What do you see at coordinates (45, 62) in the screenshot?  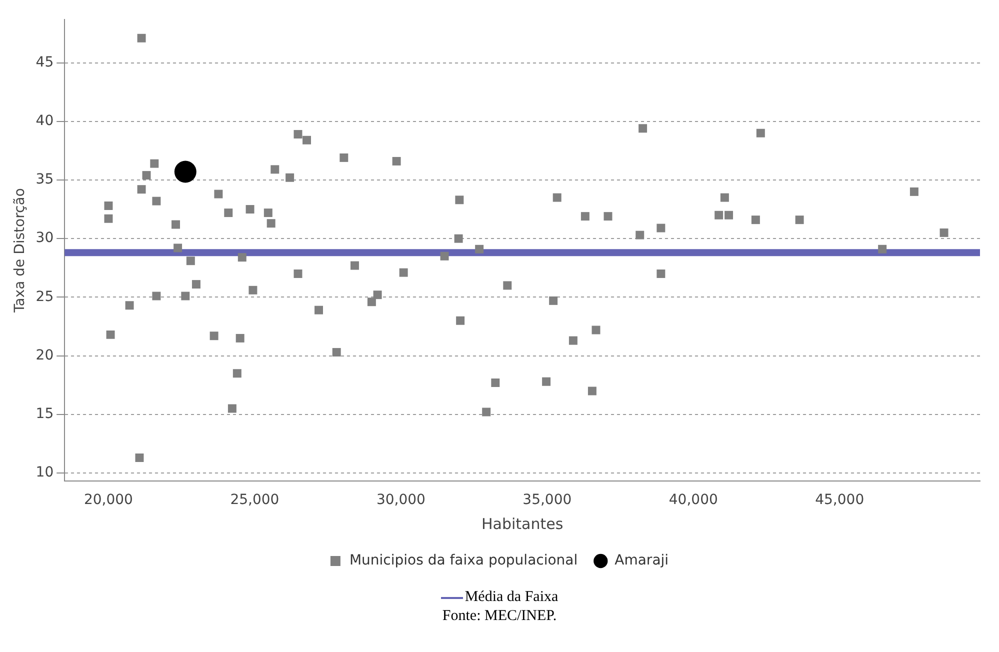 I see `y-tick-label: 45` at bounding box center [45, 62].